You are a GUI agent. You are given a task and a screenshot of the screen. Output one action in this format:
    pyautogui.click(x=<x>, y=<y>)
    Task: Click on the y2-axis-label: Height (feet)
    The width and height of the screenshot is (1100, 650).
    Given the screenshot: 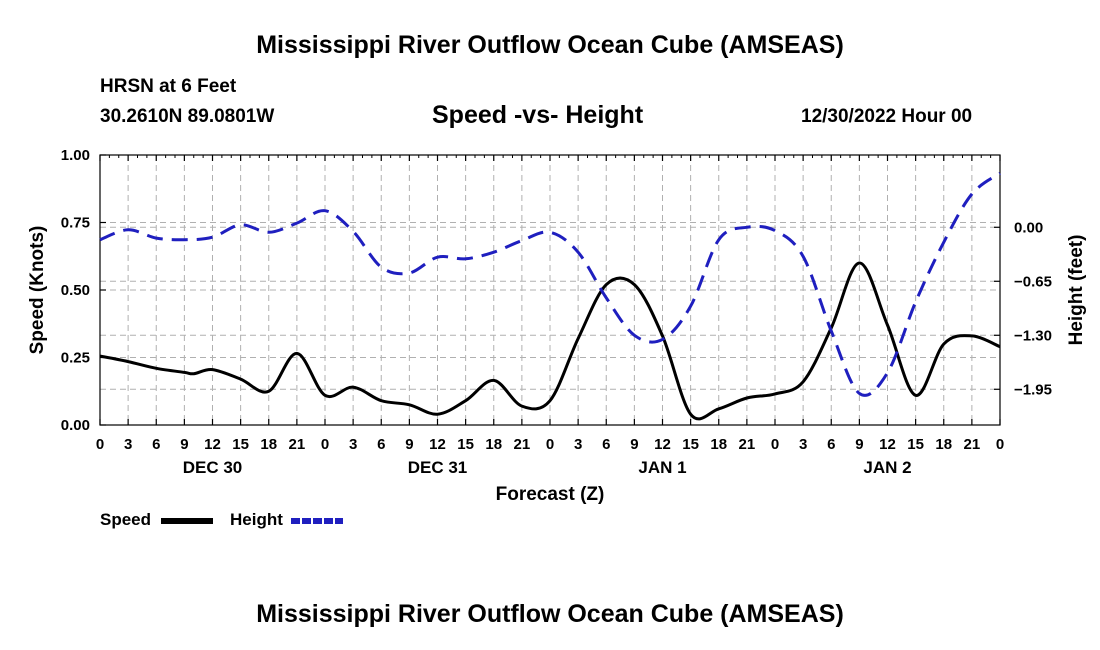 What is the action you would take?
    pyautogui.click(x=1076, y=290)
    